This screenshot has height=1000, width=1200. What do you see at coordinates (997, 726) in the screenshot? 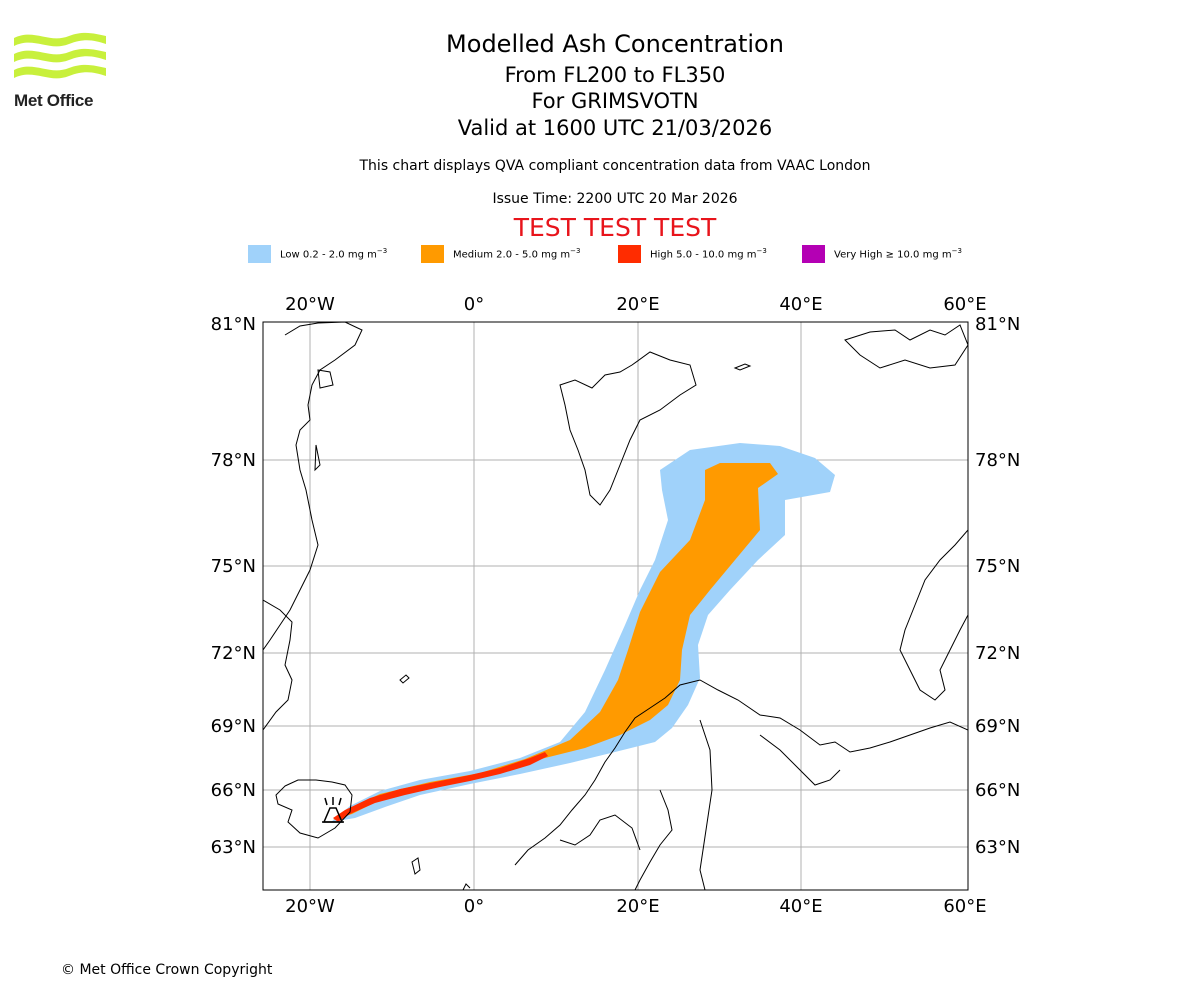
I see `lat-tick-right: 69°N` at bounding box center [997, 726].